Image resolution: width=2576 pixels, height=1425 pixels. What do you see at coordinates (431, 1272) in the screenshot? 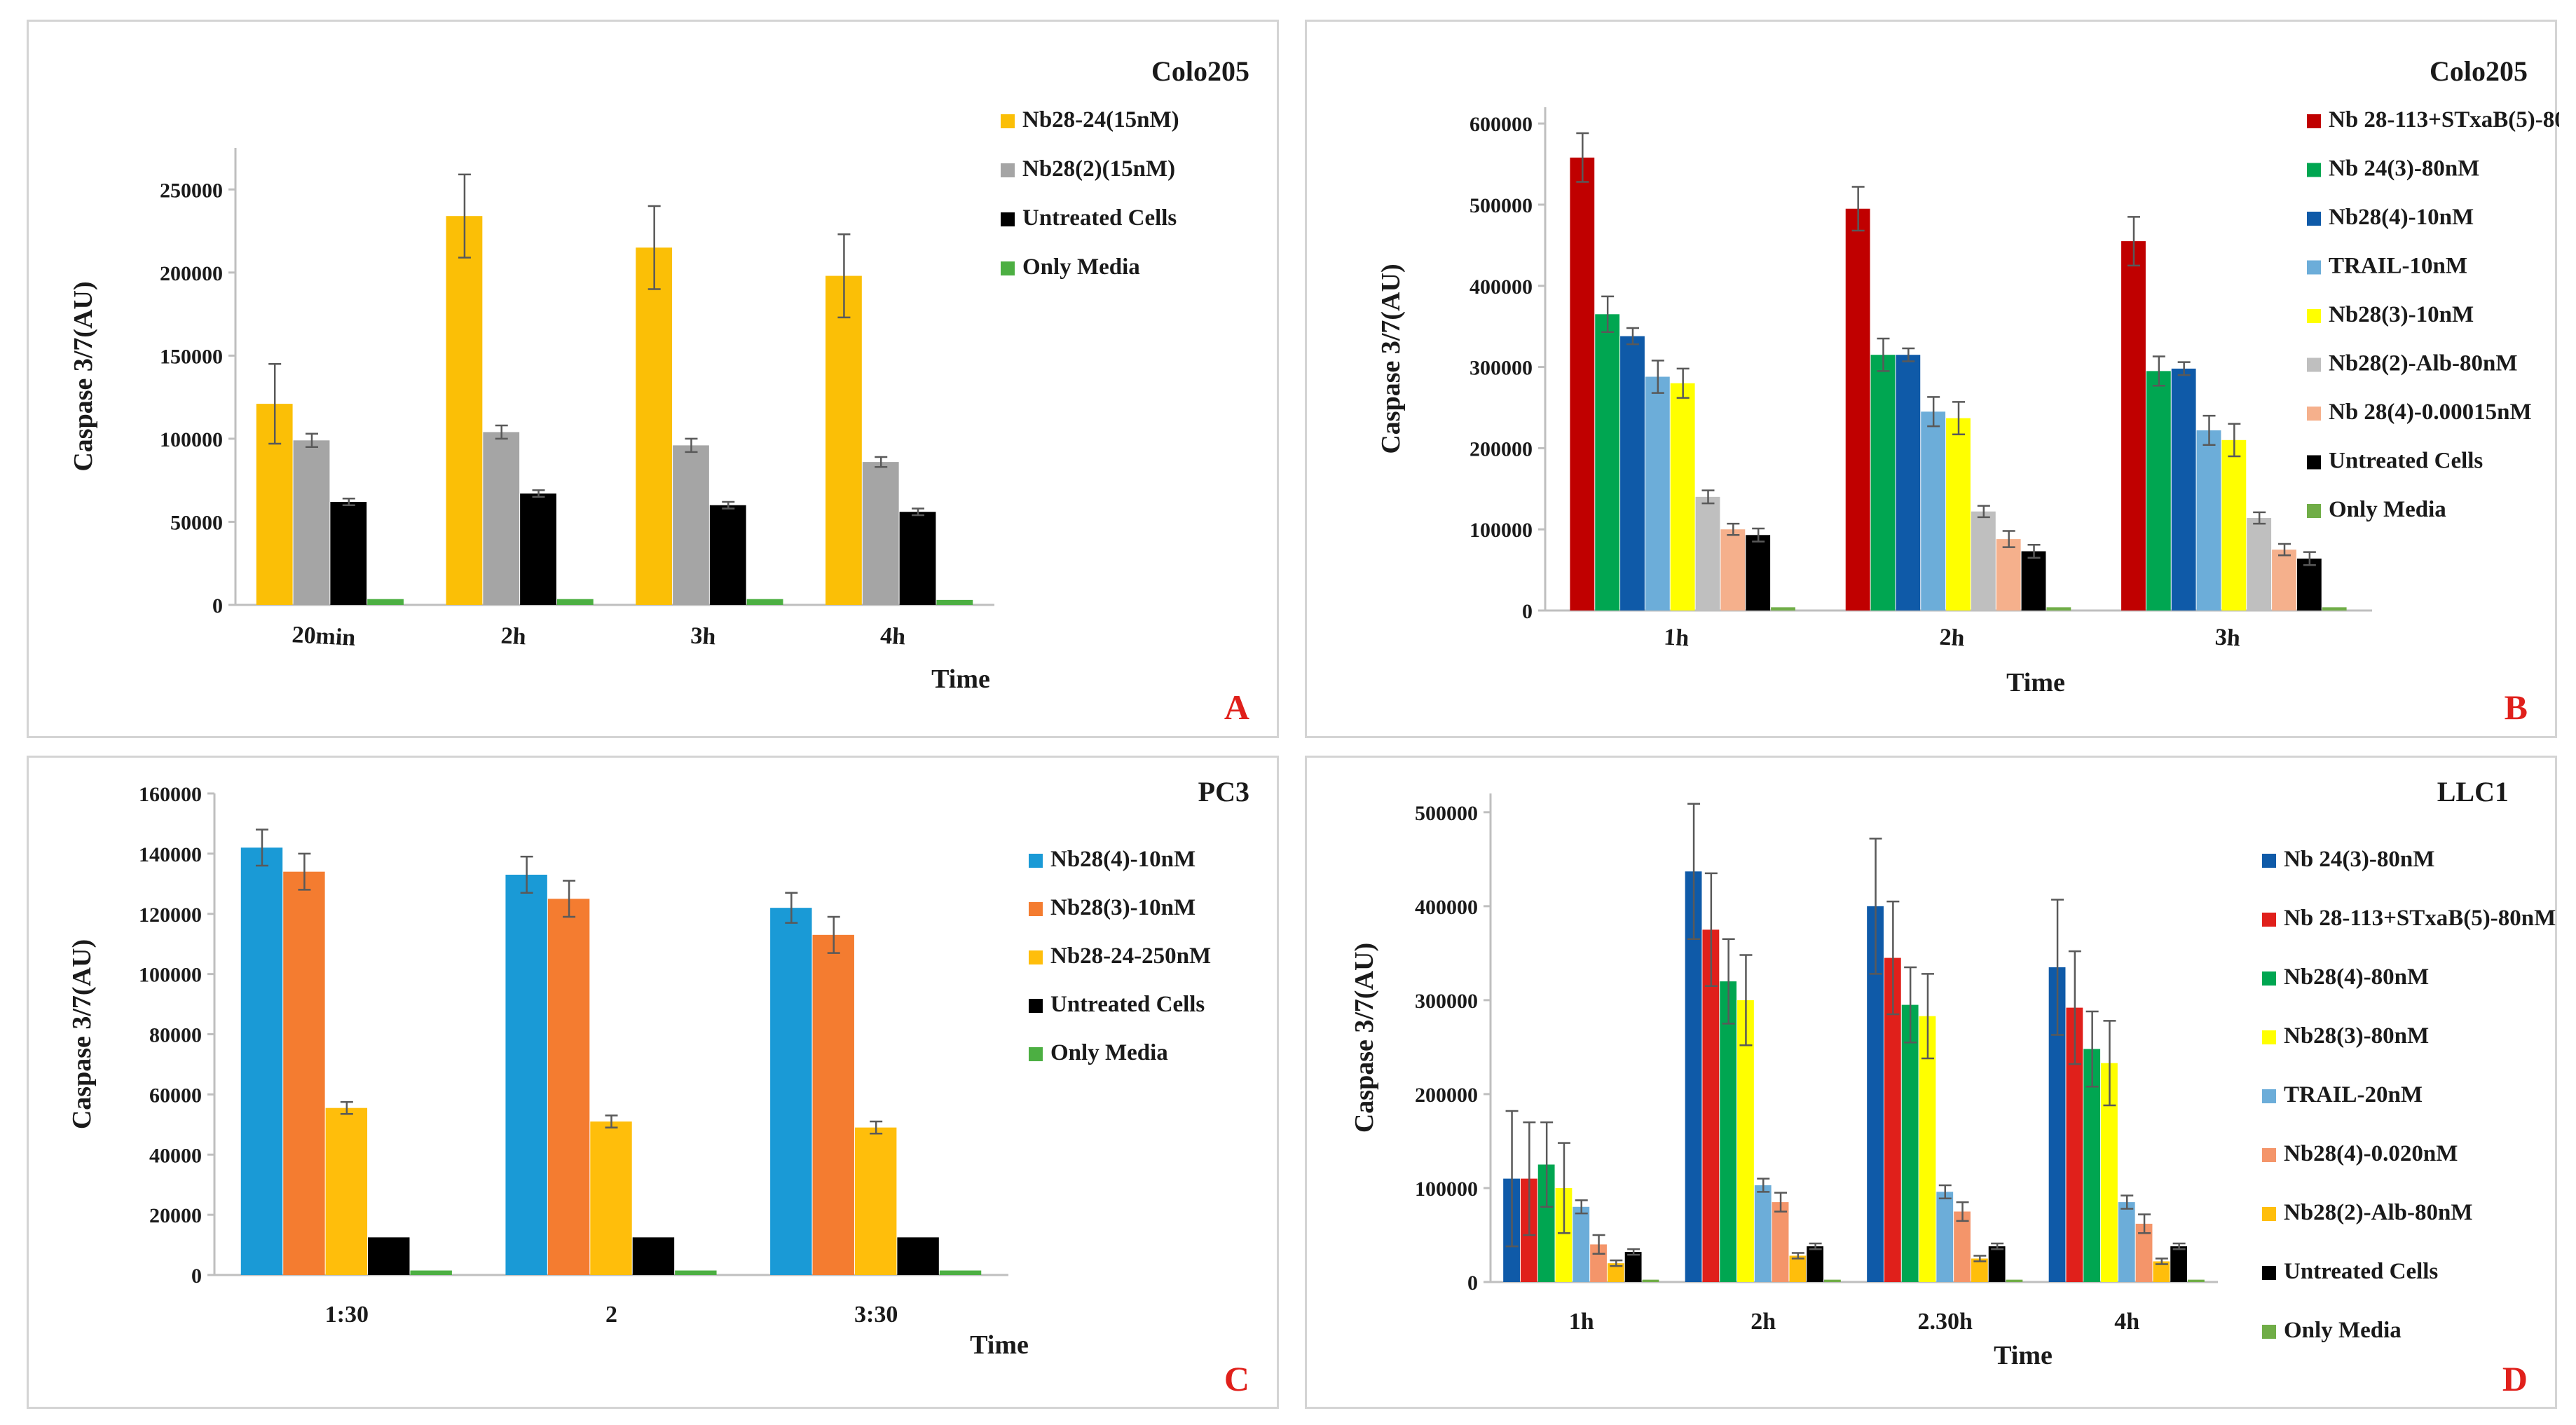
I see `bar-Only Media-1:30` at bounding box center [431, 1272].